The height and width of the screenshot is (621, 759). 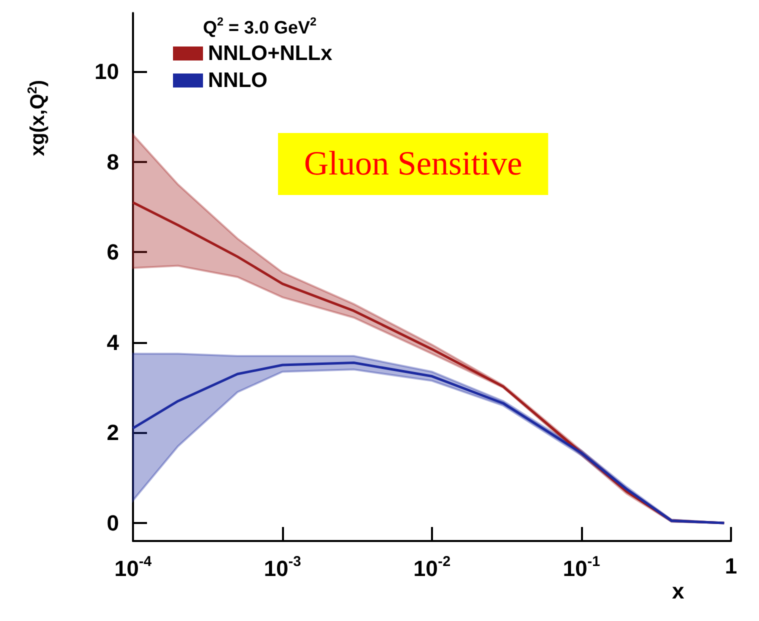 I want to click on y-tick-label: 0, so click(x=112, y=523).